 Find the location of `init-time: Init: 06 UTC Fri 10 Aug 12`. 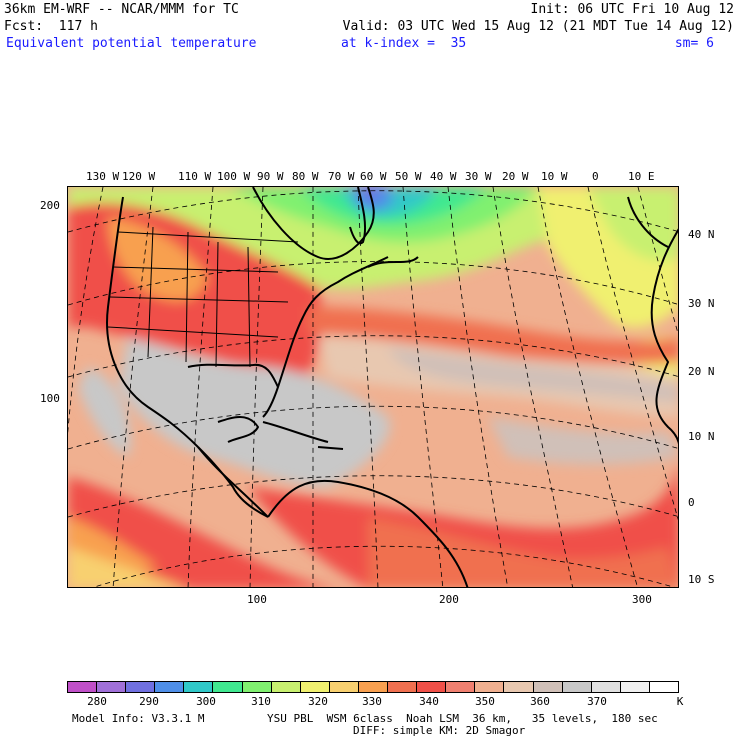

init-time: Init: 06 UTC Fri 10 Aug 12 is located at coordinates (632, 9).